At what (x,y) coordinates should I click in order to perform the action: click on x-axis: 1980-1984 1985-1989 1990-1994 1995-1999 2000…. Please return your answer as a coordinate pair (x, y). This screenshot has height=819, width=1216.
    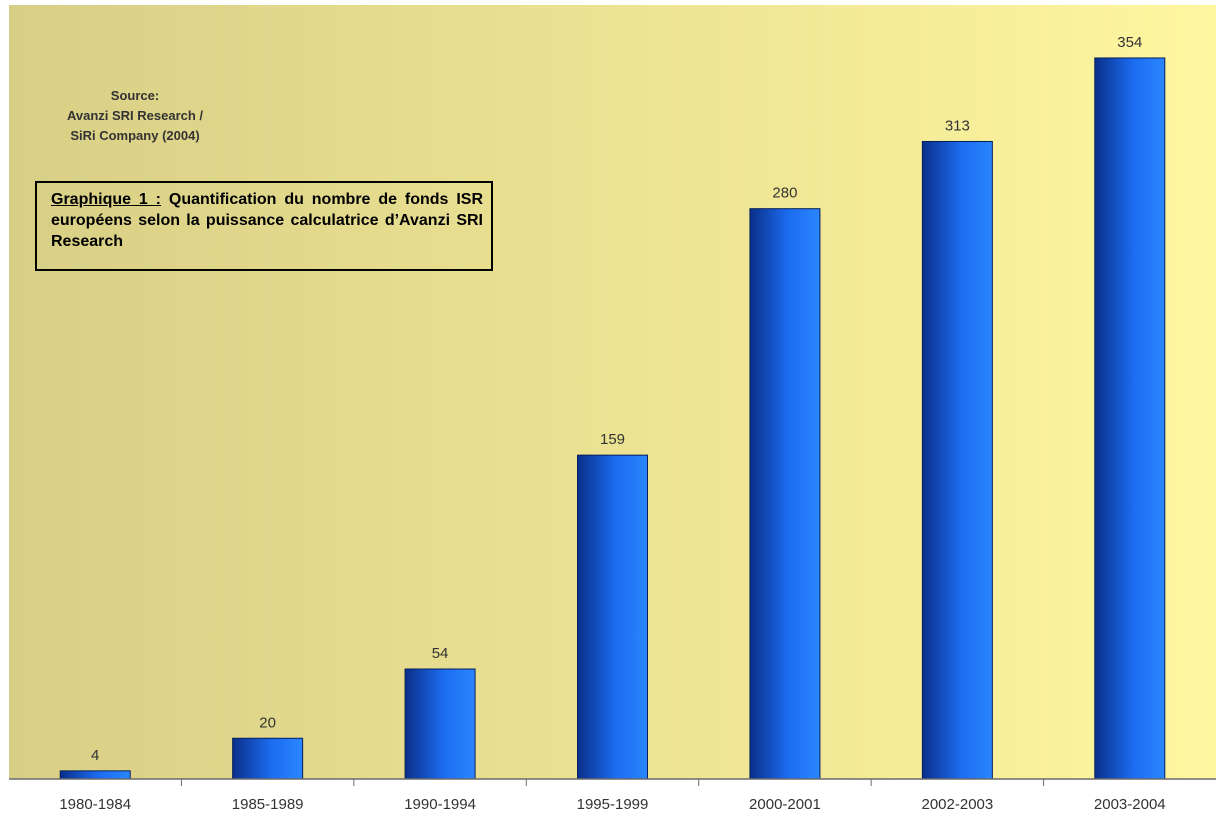
    Looking at the image, I should click on (612, 795).